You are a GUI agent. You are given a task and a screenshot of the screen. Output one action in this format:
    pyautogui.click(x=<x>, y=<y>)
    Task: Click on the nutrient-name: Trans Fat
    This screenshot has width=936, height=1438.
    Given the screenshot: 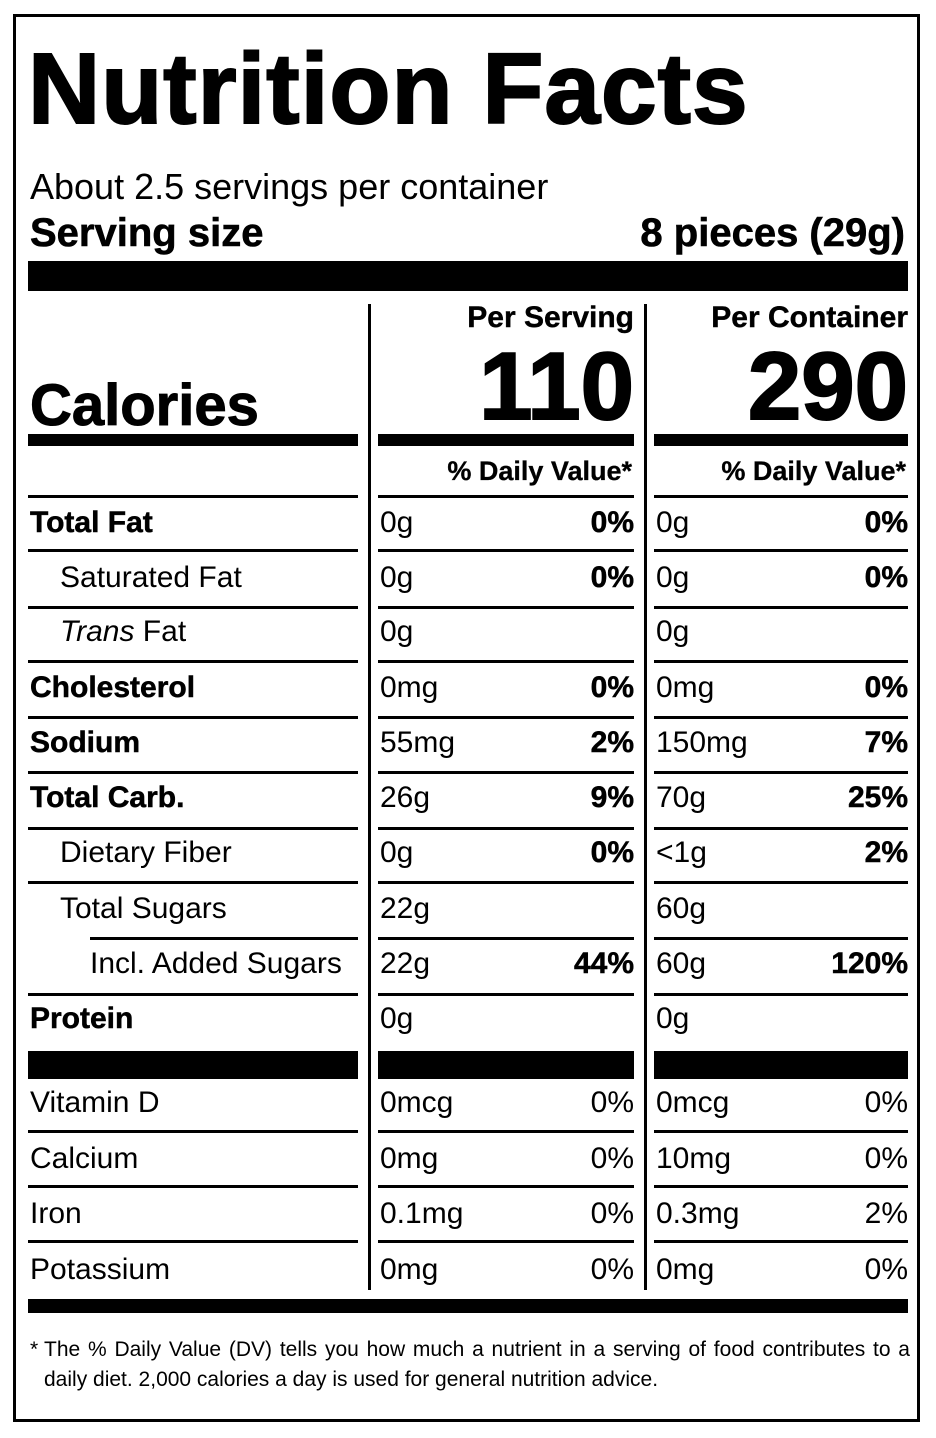 What is the action you would take?
    pyautogui.click(x=123, y=632)
    